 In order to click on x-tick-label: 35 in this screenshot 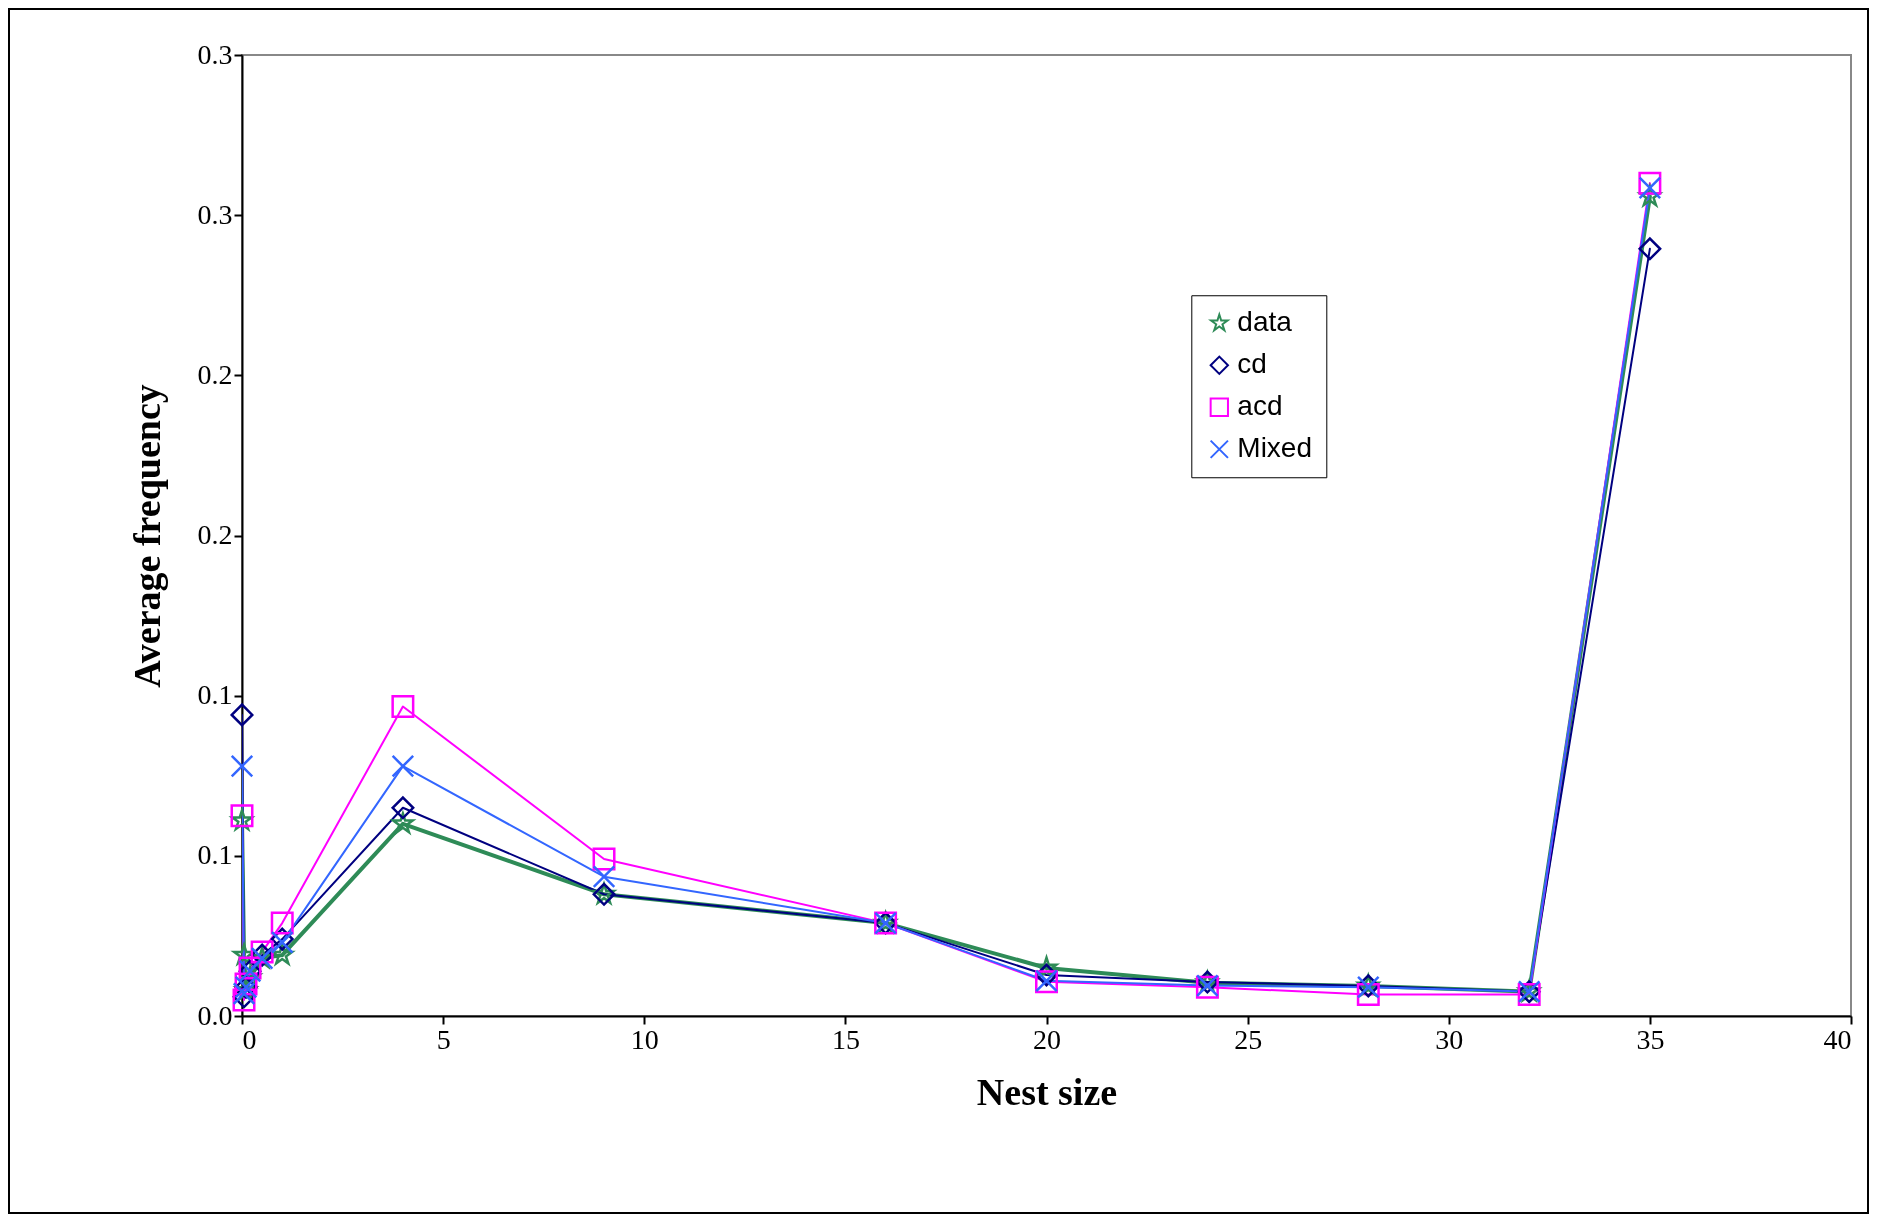, I will do `click(1650, 1039)`.